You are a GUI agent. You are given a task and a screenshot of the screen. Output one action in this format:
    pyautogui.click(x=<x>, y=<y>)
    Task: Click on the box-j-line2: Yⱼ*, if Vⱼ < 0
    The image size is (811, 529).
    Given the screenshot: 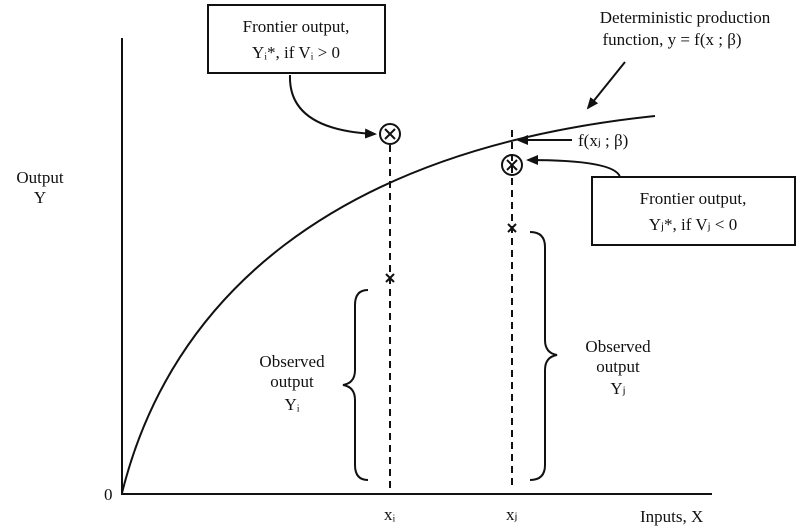 What is the action you would take?
    pyautogui.click(x=693, y=224)
    